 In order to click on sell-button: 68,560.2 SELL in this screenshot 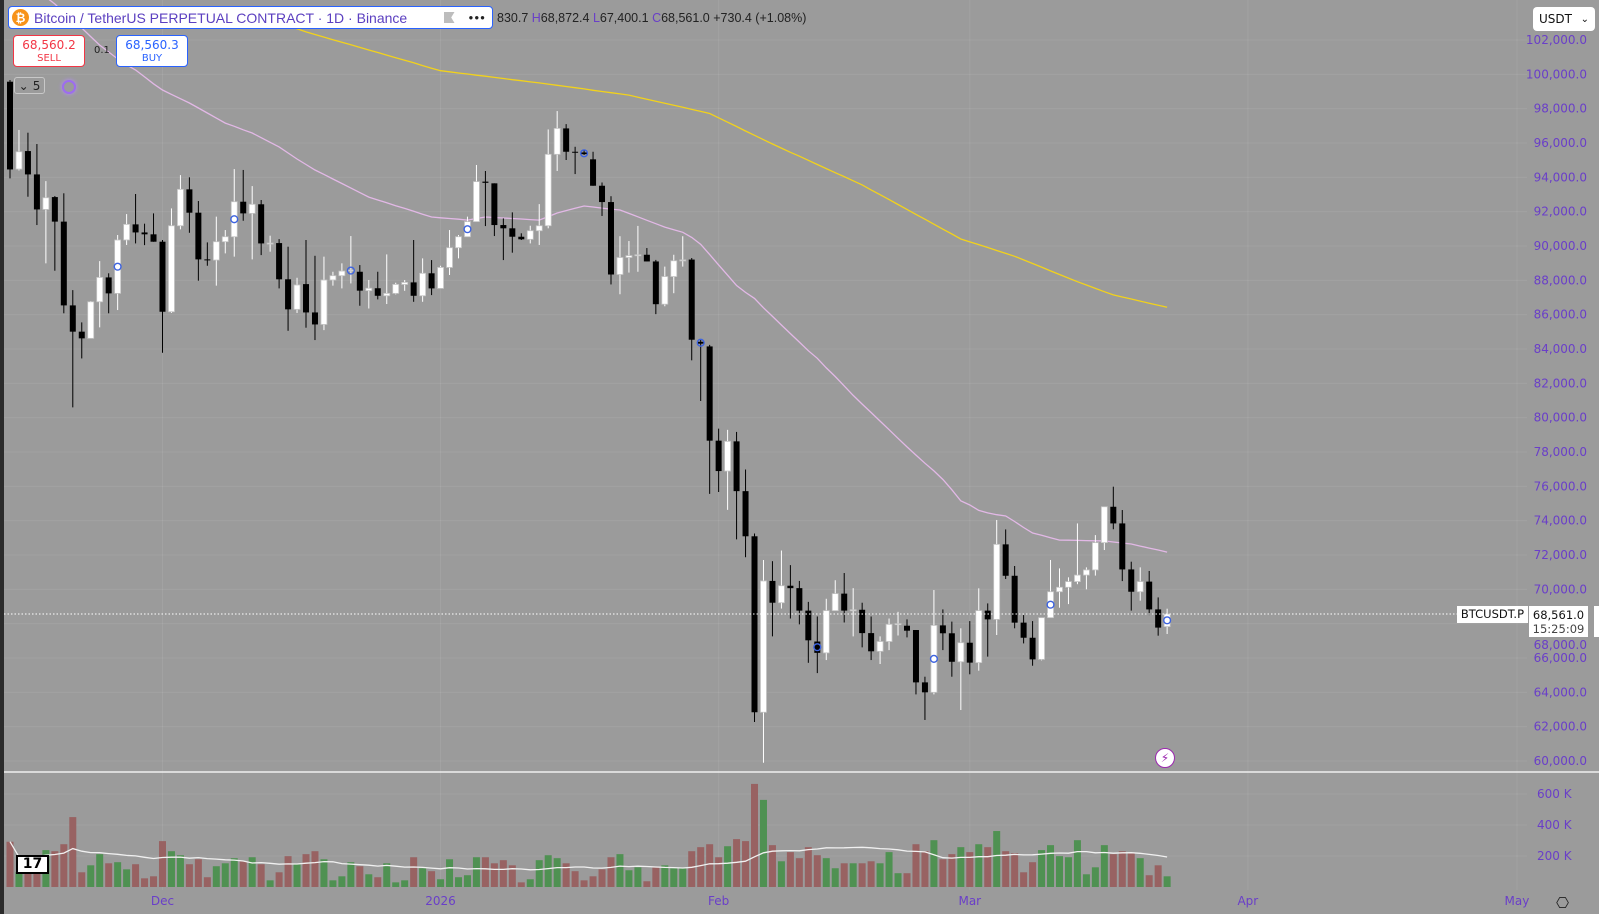, I will do `click(49, 51)`.